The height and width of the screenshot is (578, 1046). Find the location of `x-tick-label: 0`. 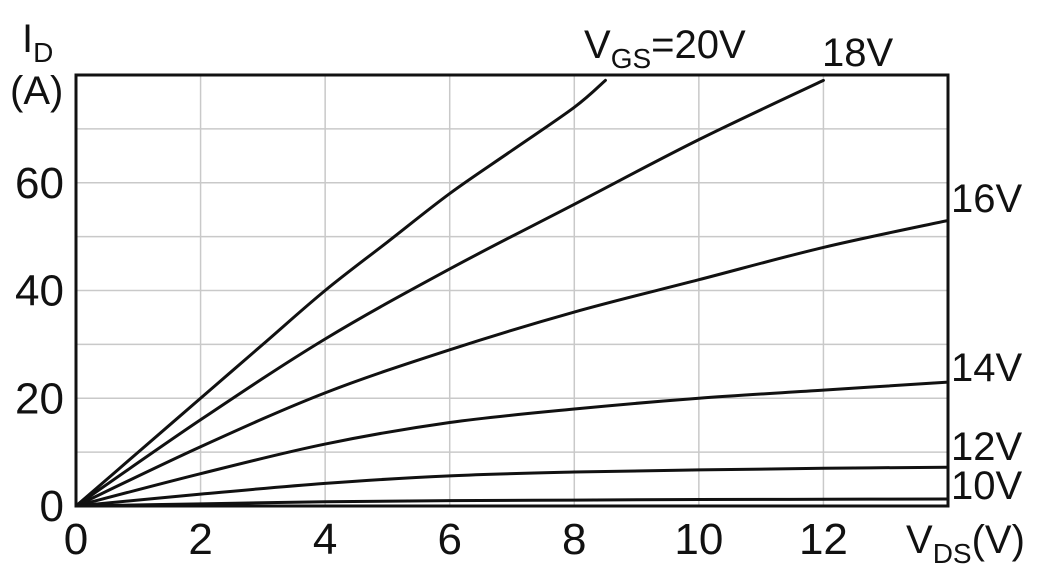

x-tick-label: 0 is located at coordinates (76, 539).